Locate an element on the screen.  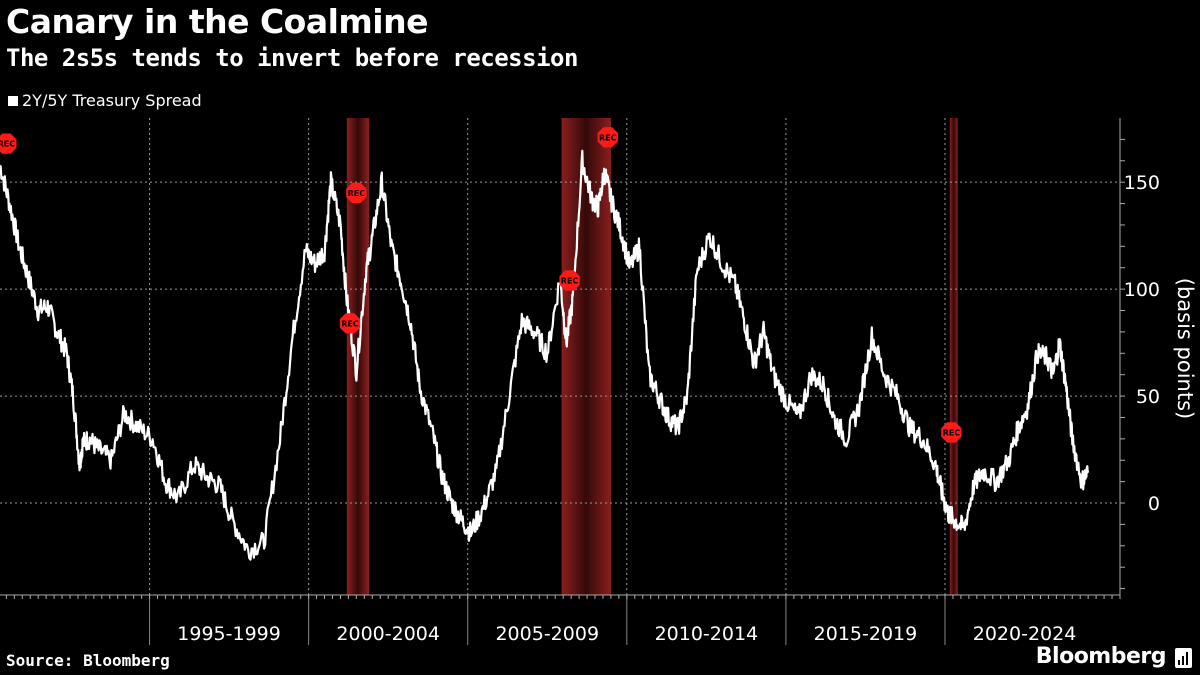
y-axis-label: (basis points) is located at coordinates (1185, 348).